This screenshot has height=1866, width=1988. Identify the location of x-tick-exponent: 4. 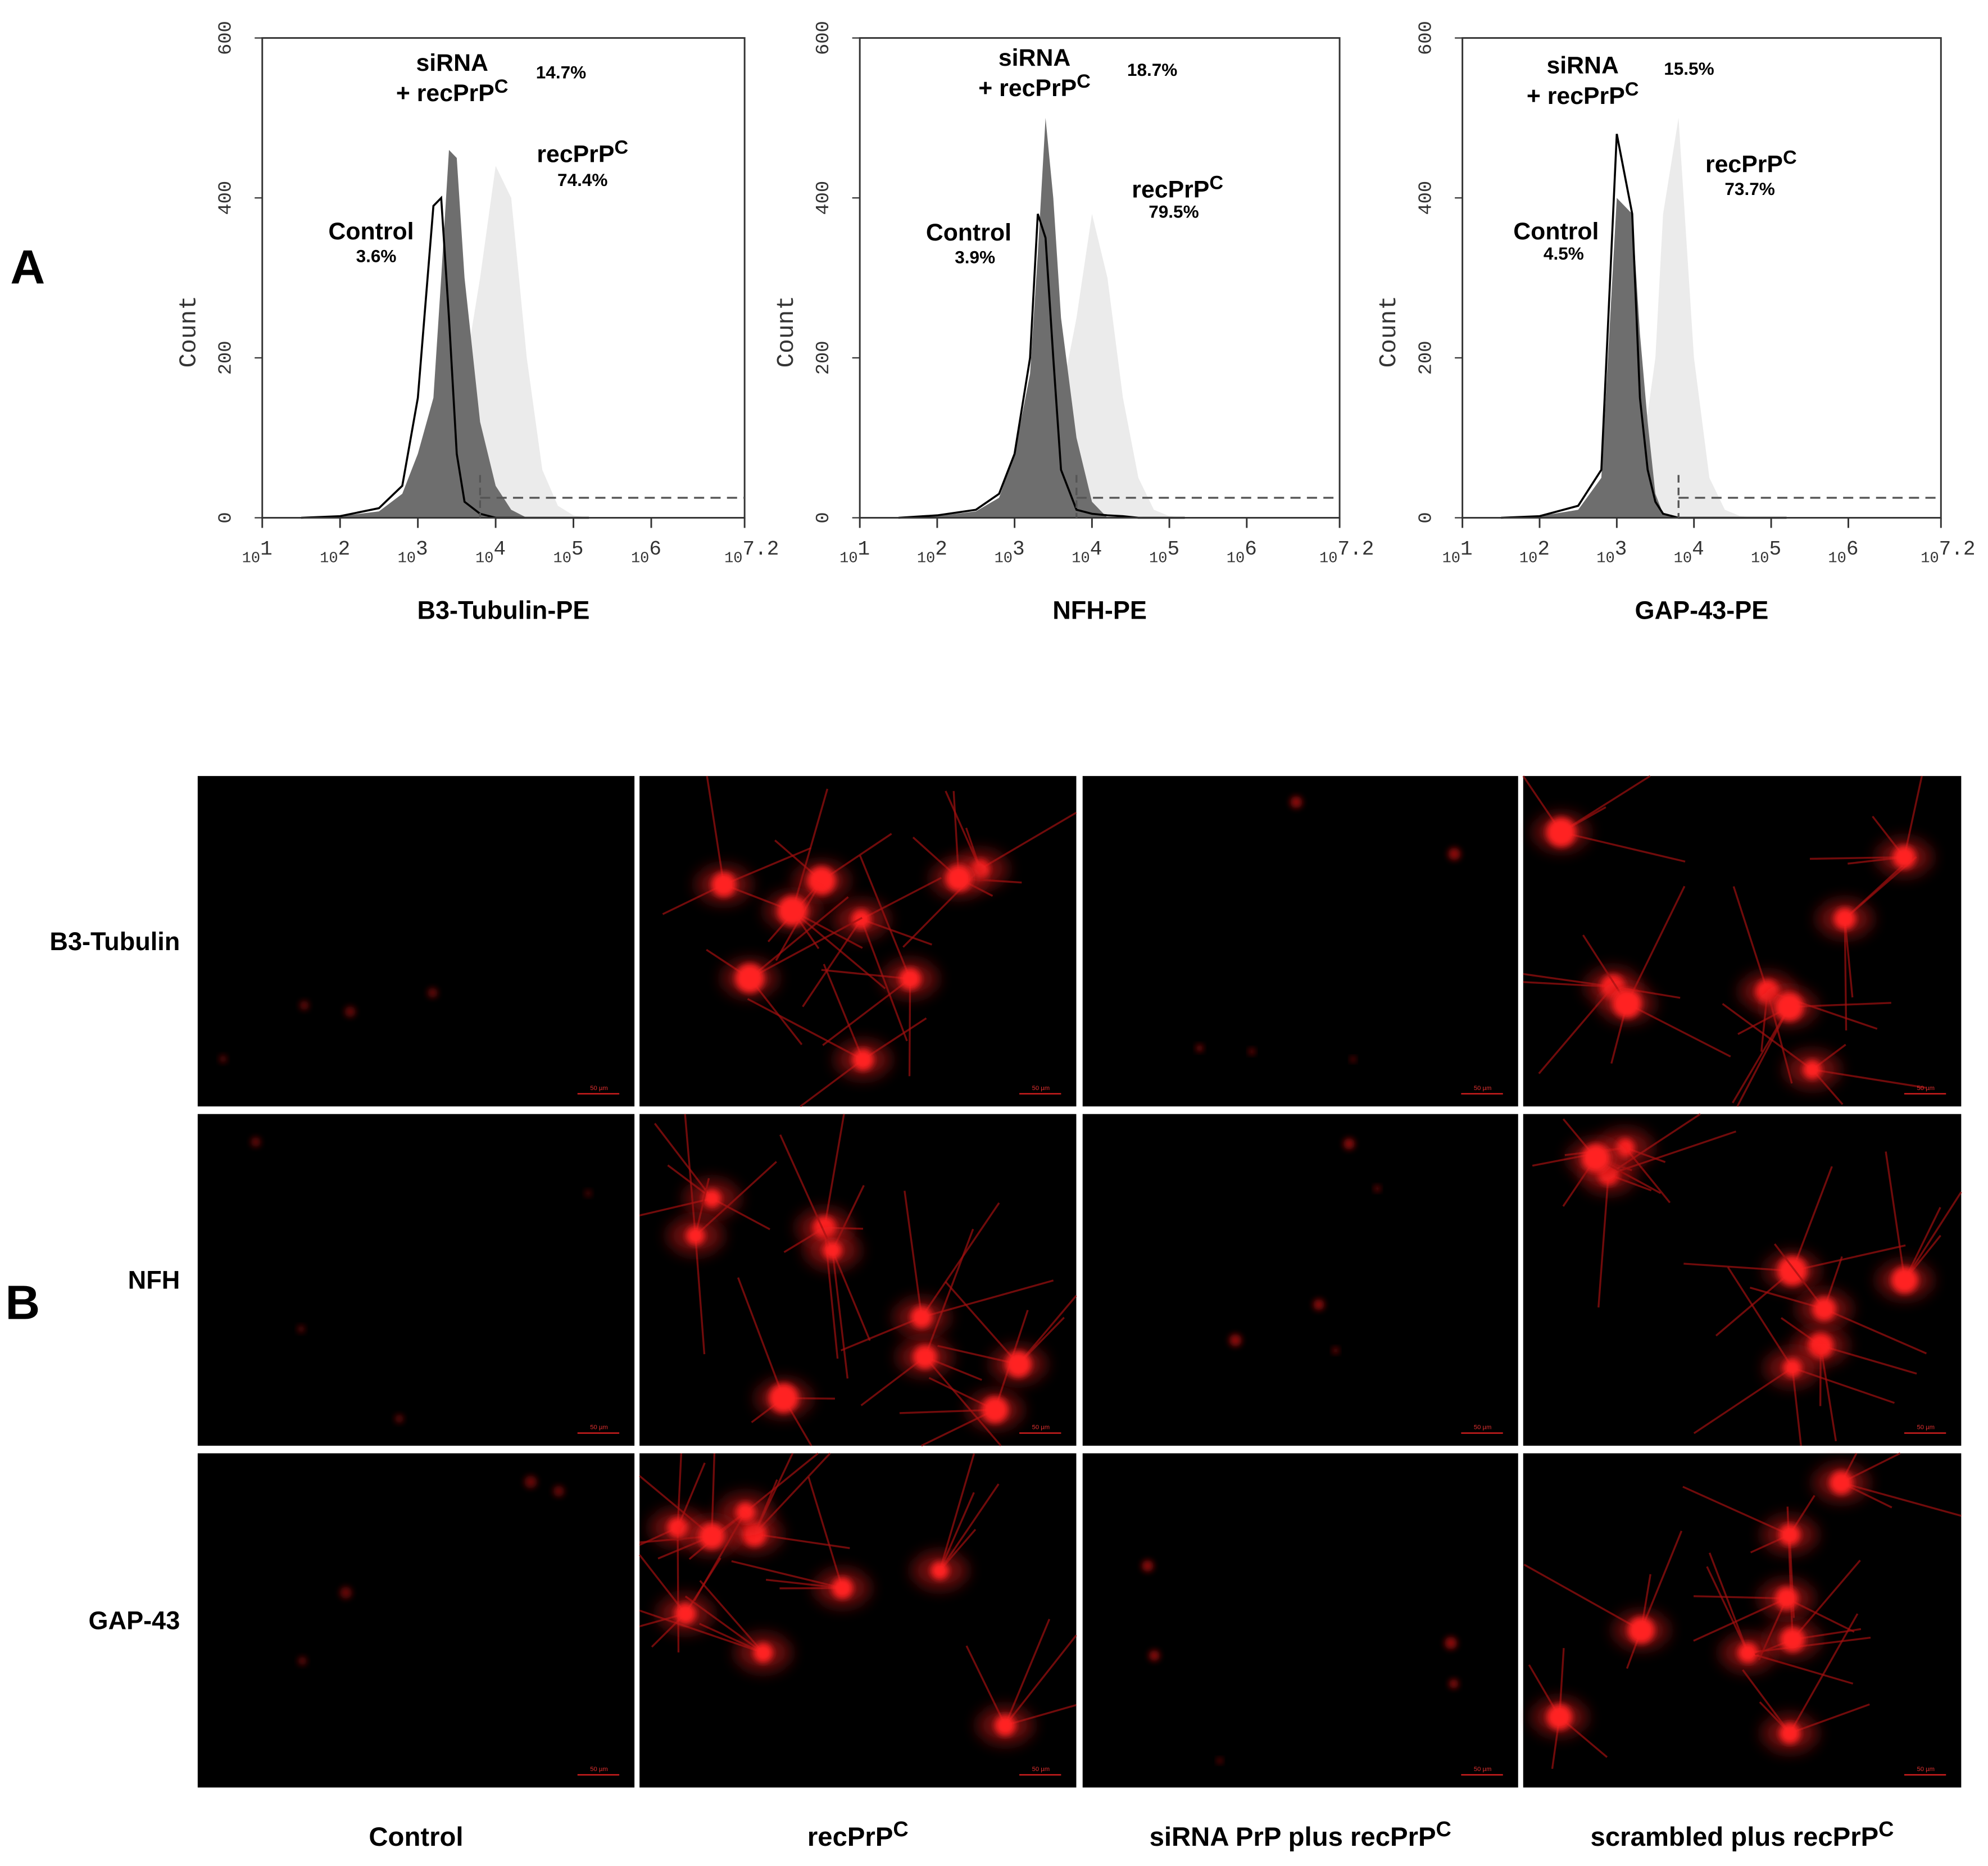
(1698, 549).